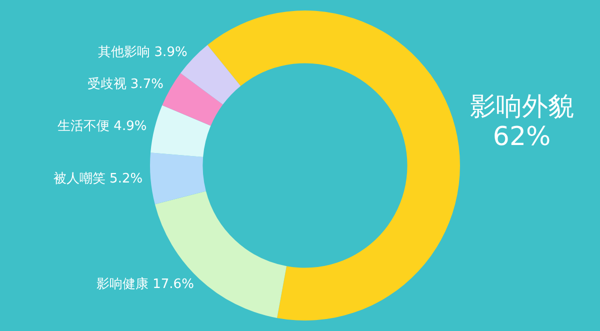 This screenshot has width=600, height=331. I want to click on slice-label: 被人嘲笑 5.2%, so click(98, 179).